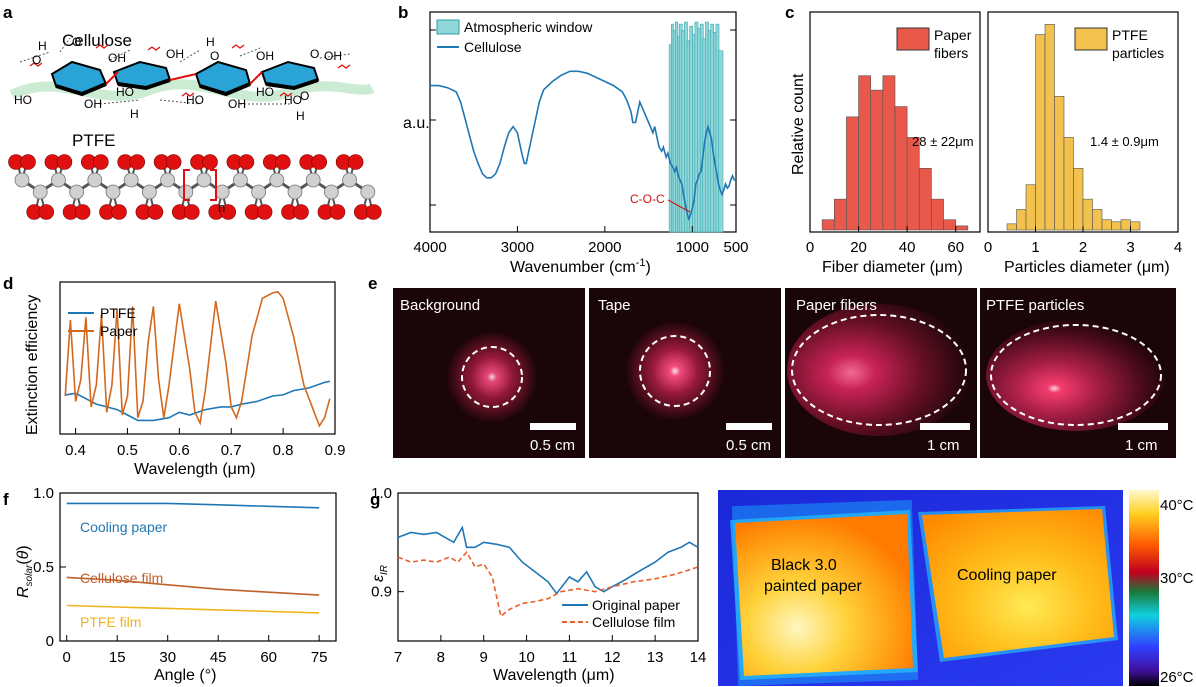 Image resolution: width=1196 pixels, height=687 pixels. Describe the element at coordinates (943, 445) in the screenshot. I see `svg-text: 1 cm` at that location.